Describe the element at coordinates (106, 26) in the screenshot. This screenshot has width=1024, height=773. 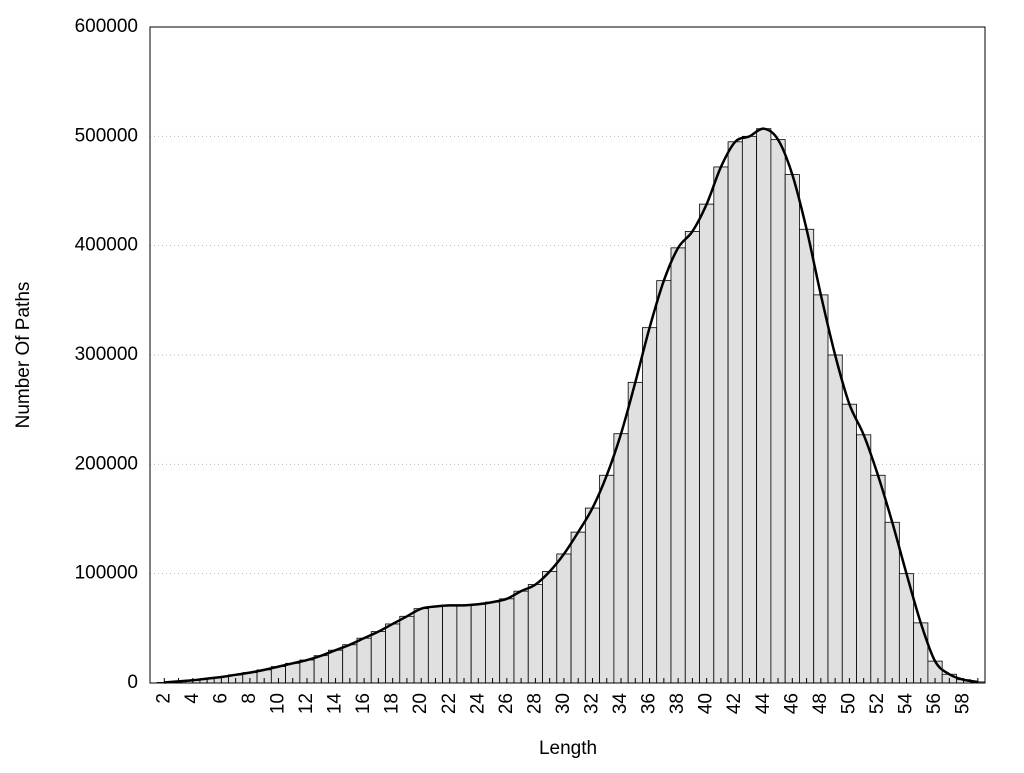
I see `y-tick-label: 600000` at that location.